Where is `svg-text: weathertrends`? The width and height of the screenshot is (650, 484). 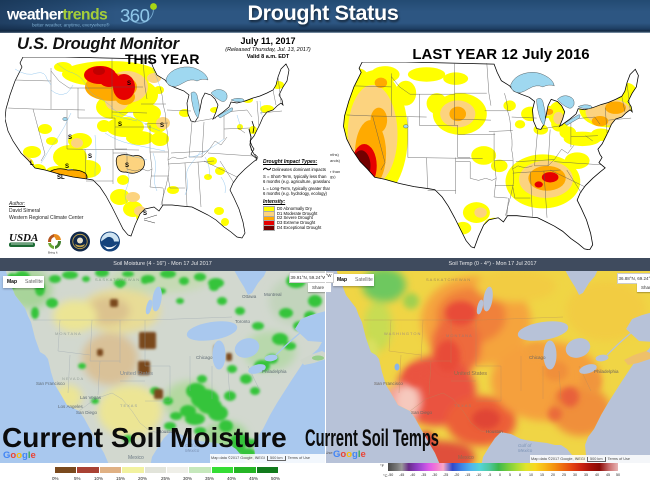
svg-text: weathertrends is located at coordinates (57, 15).